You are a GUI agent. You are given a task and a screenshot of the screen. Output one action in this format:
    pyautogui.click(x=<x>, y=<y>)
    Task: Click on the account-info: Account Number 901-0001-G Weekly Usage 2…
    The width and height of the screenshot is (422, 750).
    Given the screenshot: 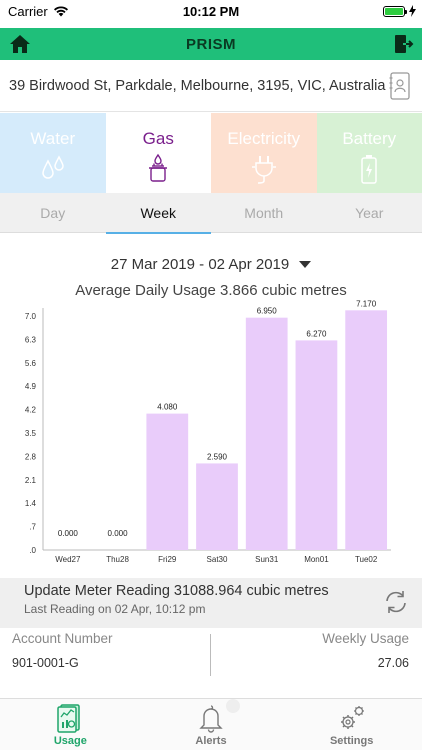 What is the action you would take?
    pyautogui.click(x=211, y=663)
    